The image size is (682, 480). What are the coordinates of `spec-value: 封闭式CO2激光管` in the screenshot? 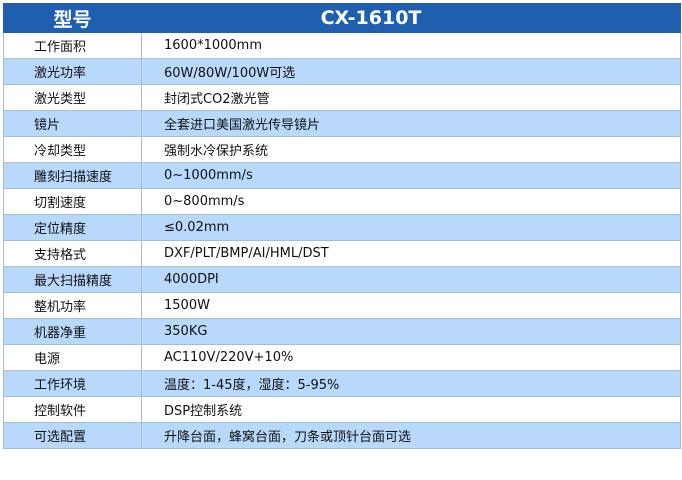 It's located at (411, 97).